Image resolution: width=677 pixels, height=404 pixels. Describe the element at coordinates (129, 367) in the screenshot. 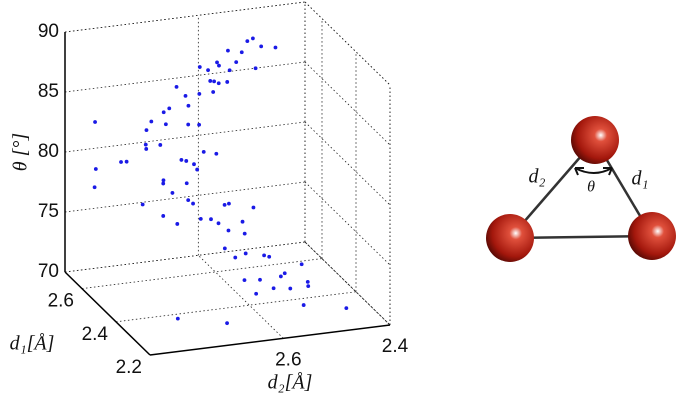

I see `d1-tick-label: 2.2` at that location.